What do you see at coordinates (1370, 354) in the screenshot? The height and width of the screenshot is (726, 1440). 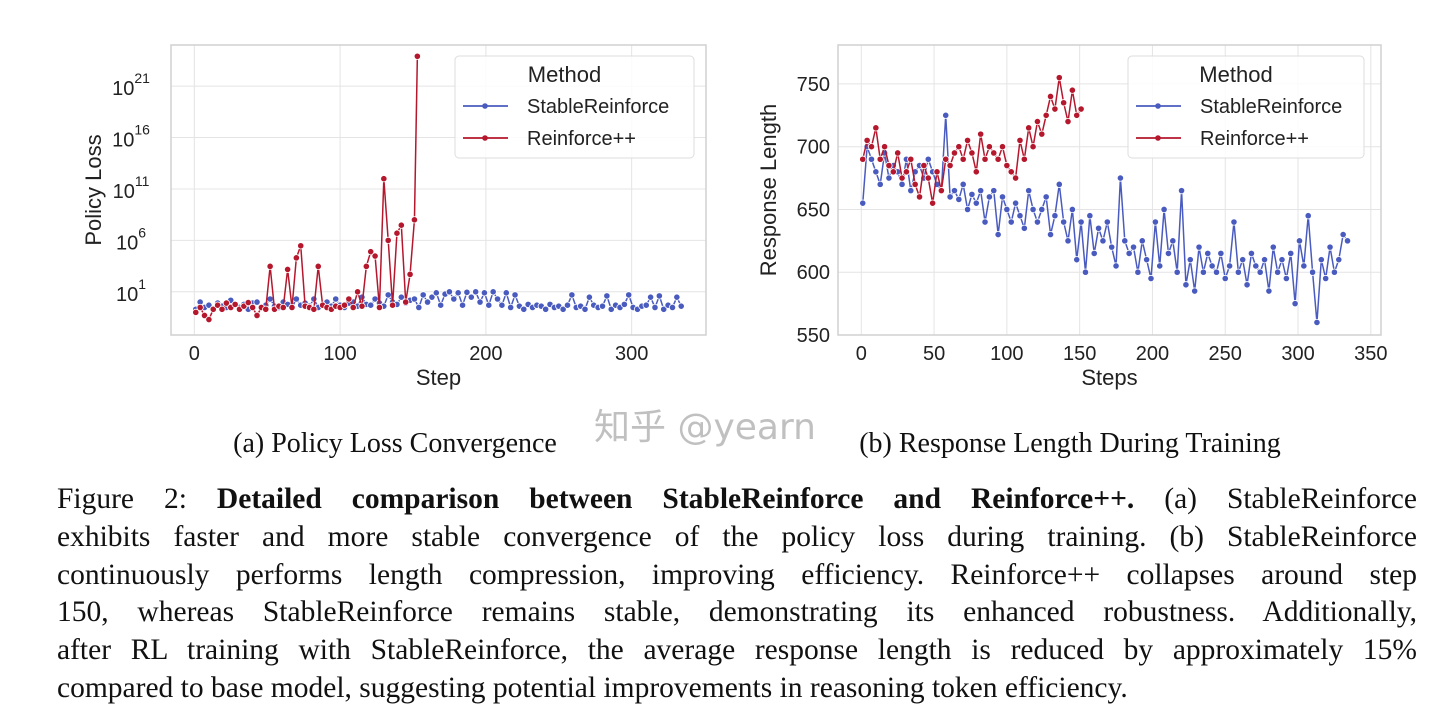 I see `x-tick-label: 350` at bounding box center [1370, 354].